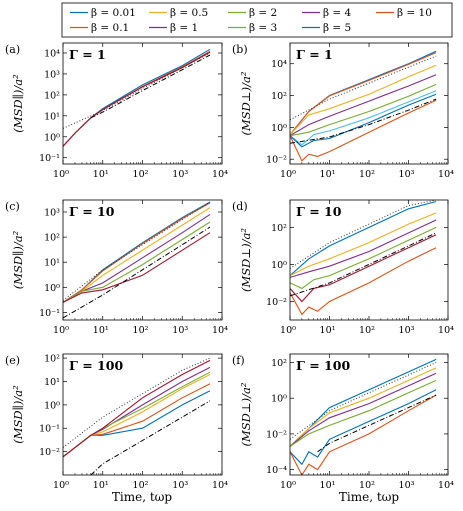 This screenshot has width=463, height=511. What do you see at coordinates (263, 13) in the screenshot?
I see `legend-entry: β = 2` at bounding box center [263, 13].